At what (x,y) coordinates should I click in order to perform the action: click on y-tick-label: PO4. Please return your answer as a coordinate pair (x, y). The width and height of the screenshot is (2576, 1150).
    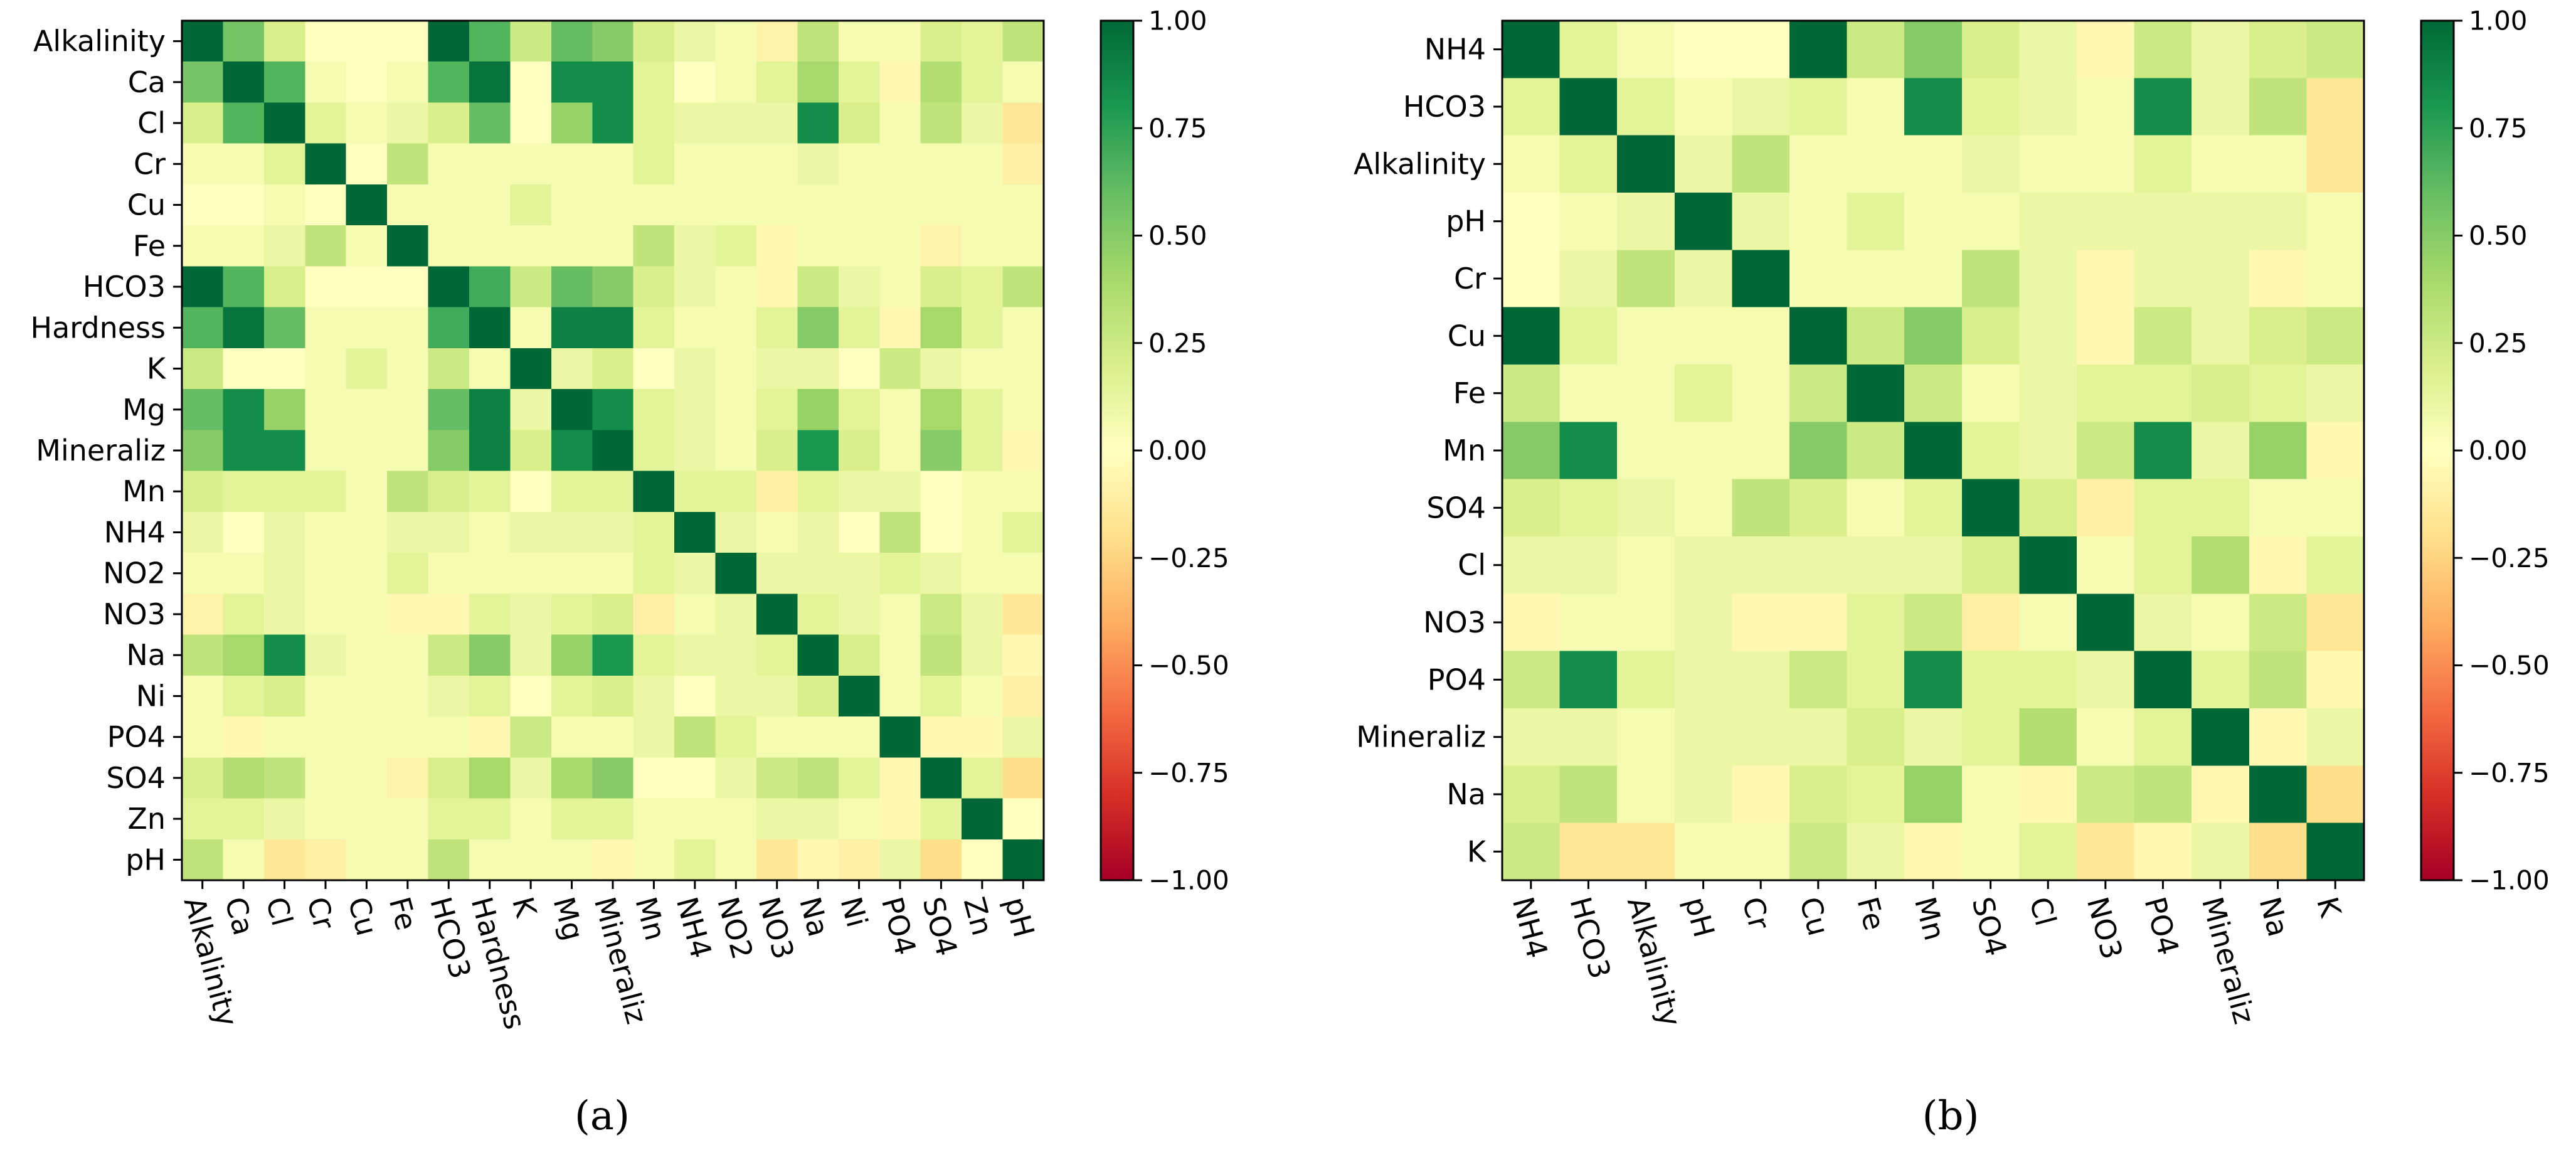
    Looking at the image, I should click on (1457, 679).